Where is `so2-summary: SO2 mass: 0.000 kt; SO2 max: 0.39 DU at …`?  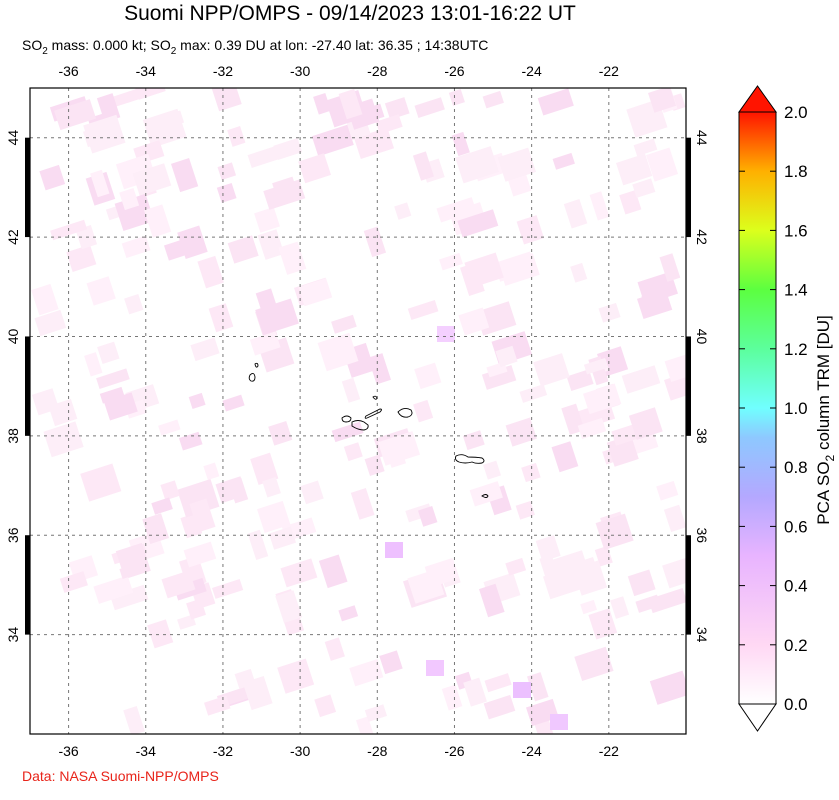 so2-summary: SO2 mass: 0.000 kt; SO2 max: 0.39 DU at … is located at coordinates (255, 47).